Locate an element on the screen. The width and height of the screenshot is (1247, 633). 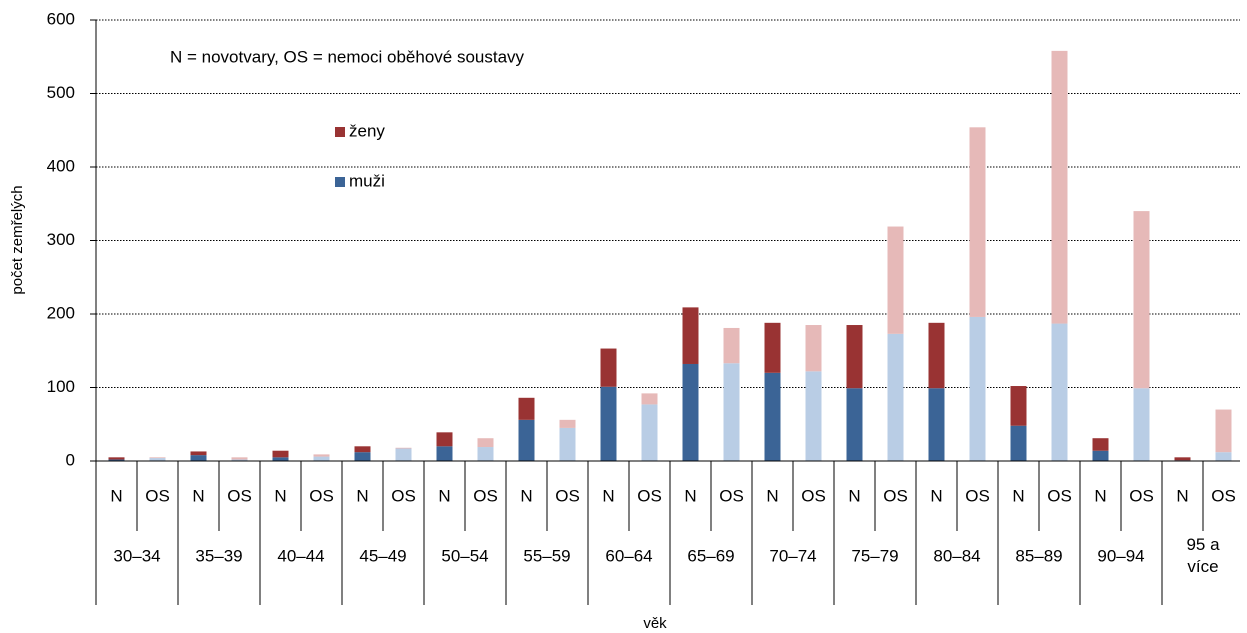
y-tick-label: 0 is located at coordinates (70, 459).